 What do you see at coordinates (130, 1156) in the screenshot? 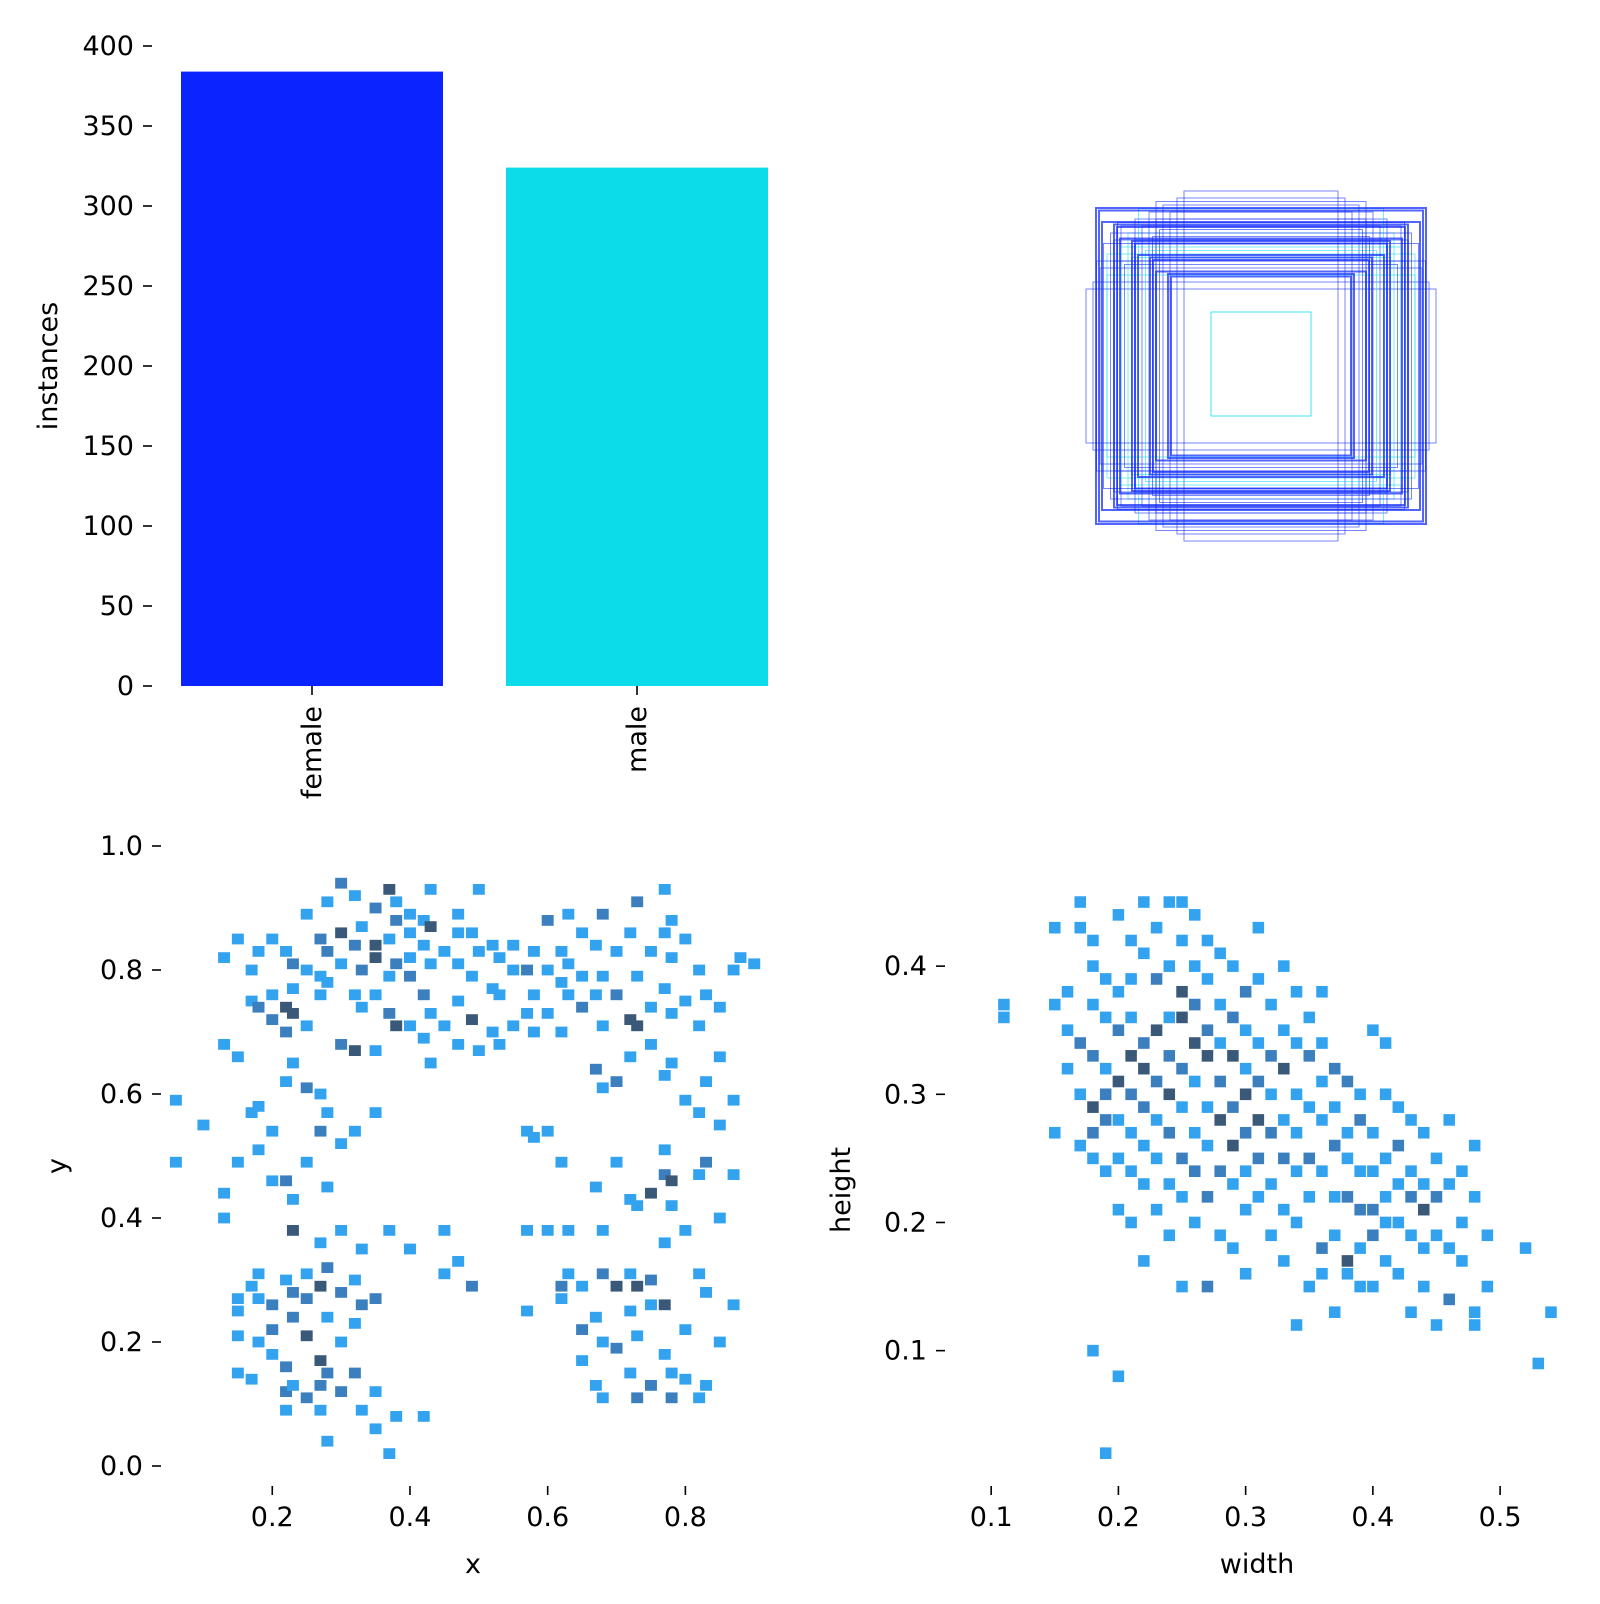
I see `xy-y-axis: 0.0 0.2 0.4 0.6 0.8 1.0` at bounding box center [130, 1156].